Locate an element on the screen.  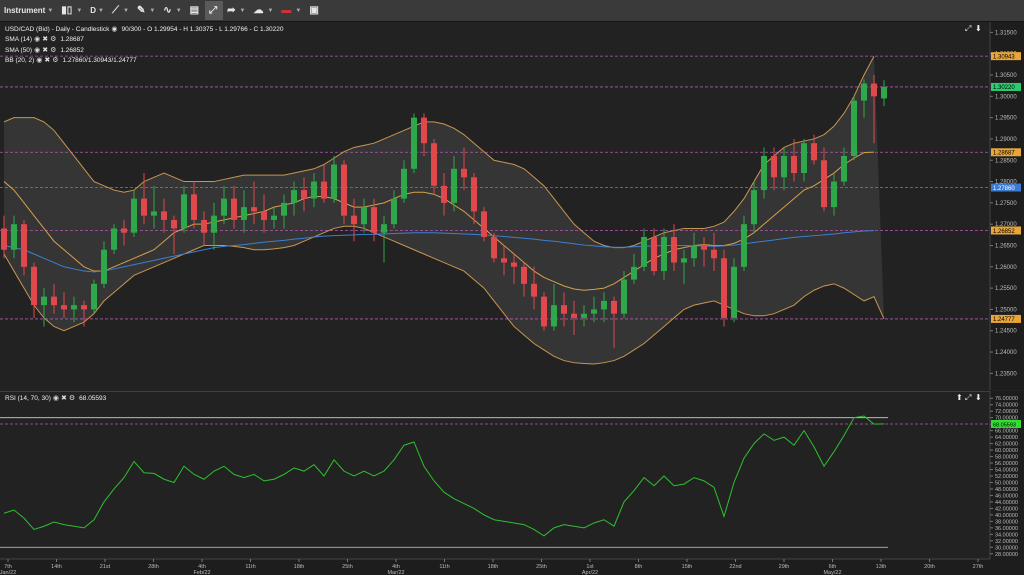
timeframe-menu: D ▼ is located at coordinates (97, 10).